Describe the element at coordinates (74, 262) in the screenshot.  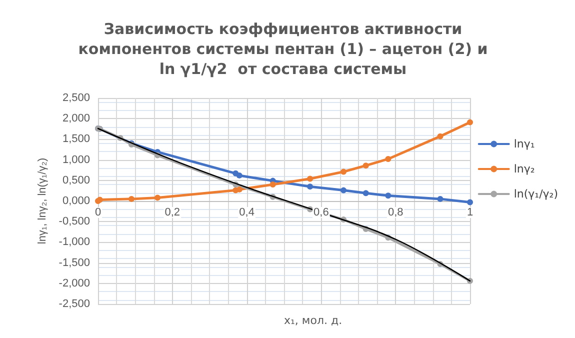
I see `y-tick-label: -1,500` at that location.